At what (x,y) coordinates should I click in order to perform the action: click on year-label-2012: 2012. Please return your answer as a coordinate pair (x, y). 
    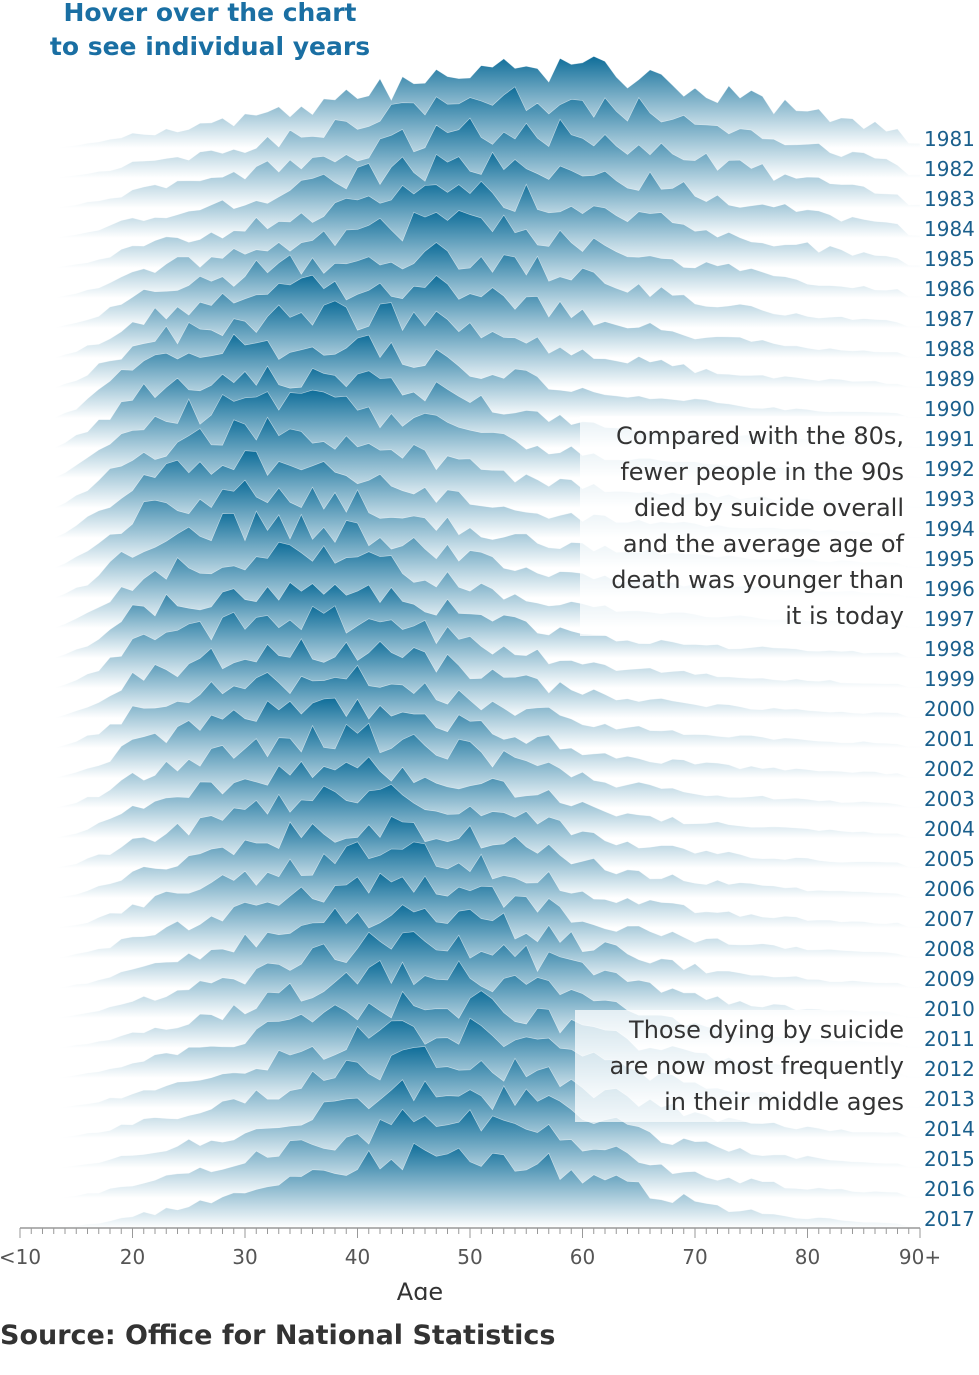
    Looking at the image, I should click on (949, 1069).